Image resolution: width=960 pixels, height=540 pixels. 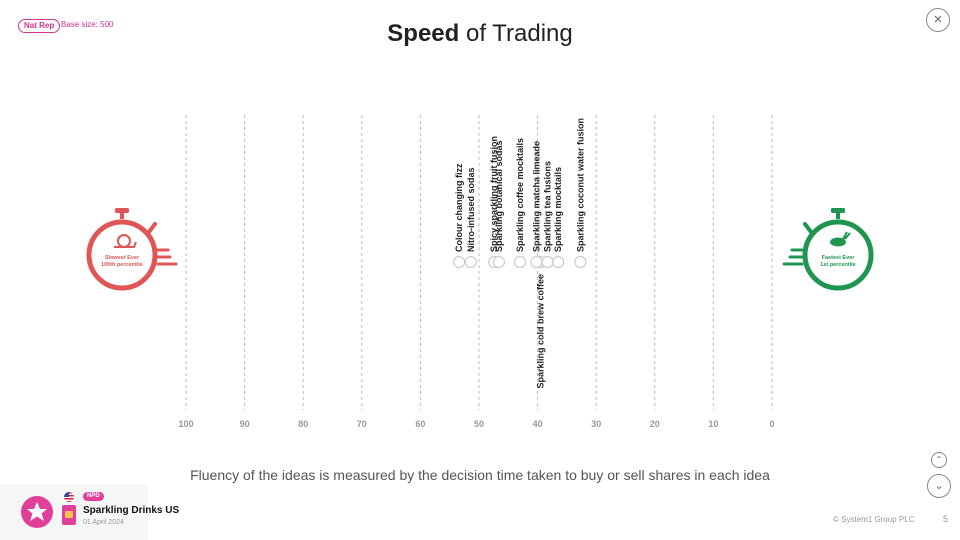 What do you see at coordinates (713, 424) in the screenshot?
I see `tick-label: 10` at bounding box center [713, 424].